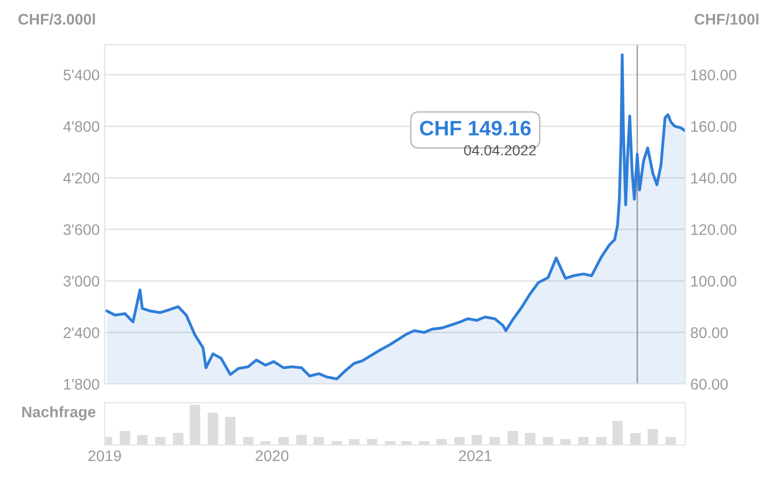 The image size is (764, 499). I want to click on y2-tick-label: 100.00, so click(713, 281).